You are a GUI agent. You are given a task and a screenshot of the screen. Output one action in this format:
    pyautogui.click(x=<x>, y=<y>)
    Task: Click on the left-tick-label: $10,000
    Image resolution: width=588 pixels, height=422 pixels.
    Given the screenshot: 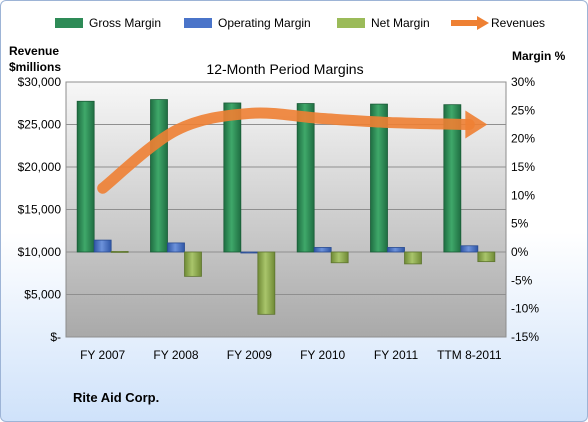 What is the action you would take?
    pyautogui.click(x=40, y=252)
    